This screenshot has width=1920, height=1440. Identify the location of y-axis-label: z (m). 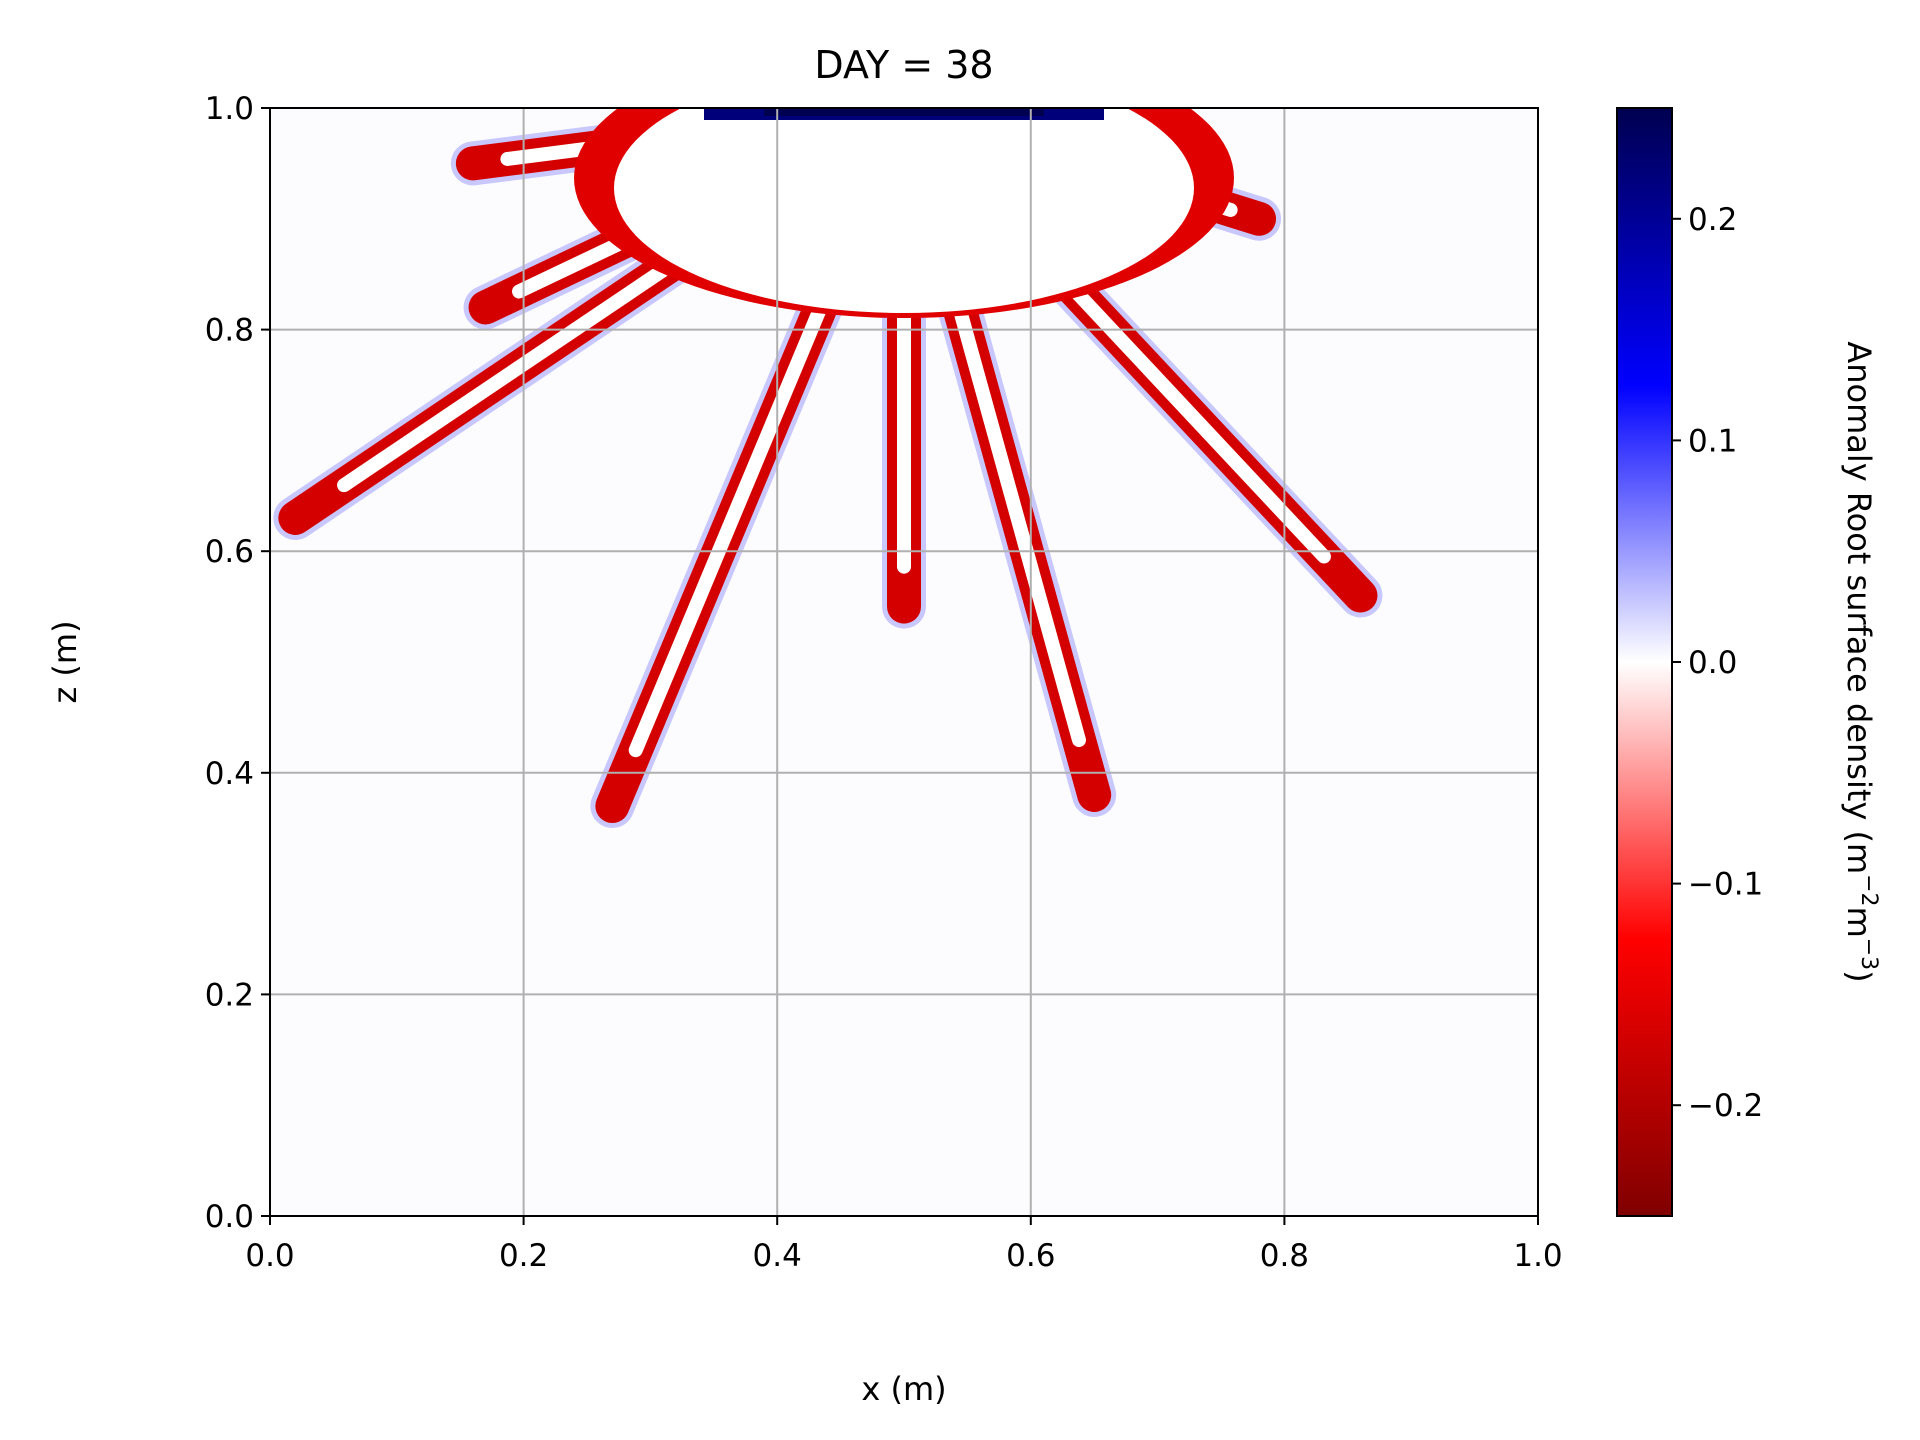
(65, 661).